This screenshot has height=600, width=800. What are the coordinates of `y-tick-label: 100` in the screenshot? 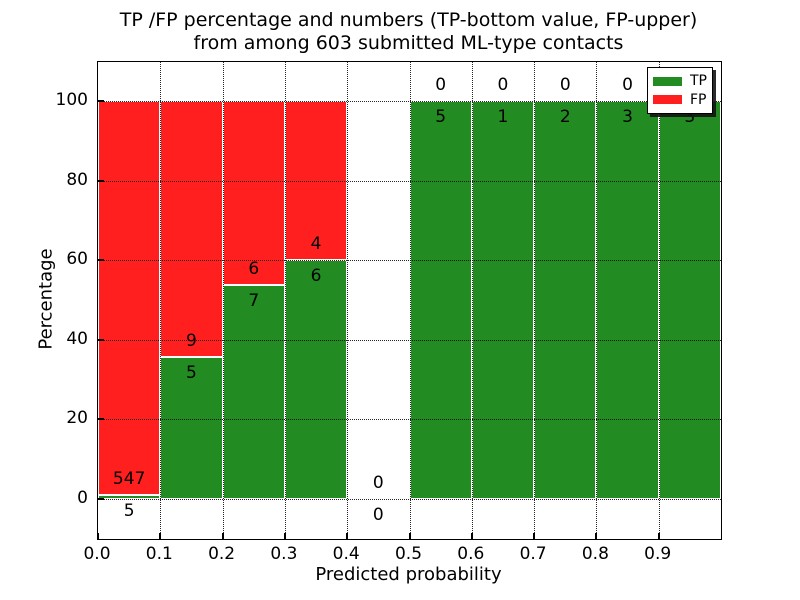 It's located at (71, 100).